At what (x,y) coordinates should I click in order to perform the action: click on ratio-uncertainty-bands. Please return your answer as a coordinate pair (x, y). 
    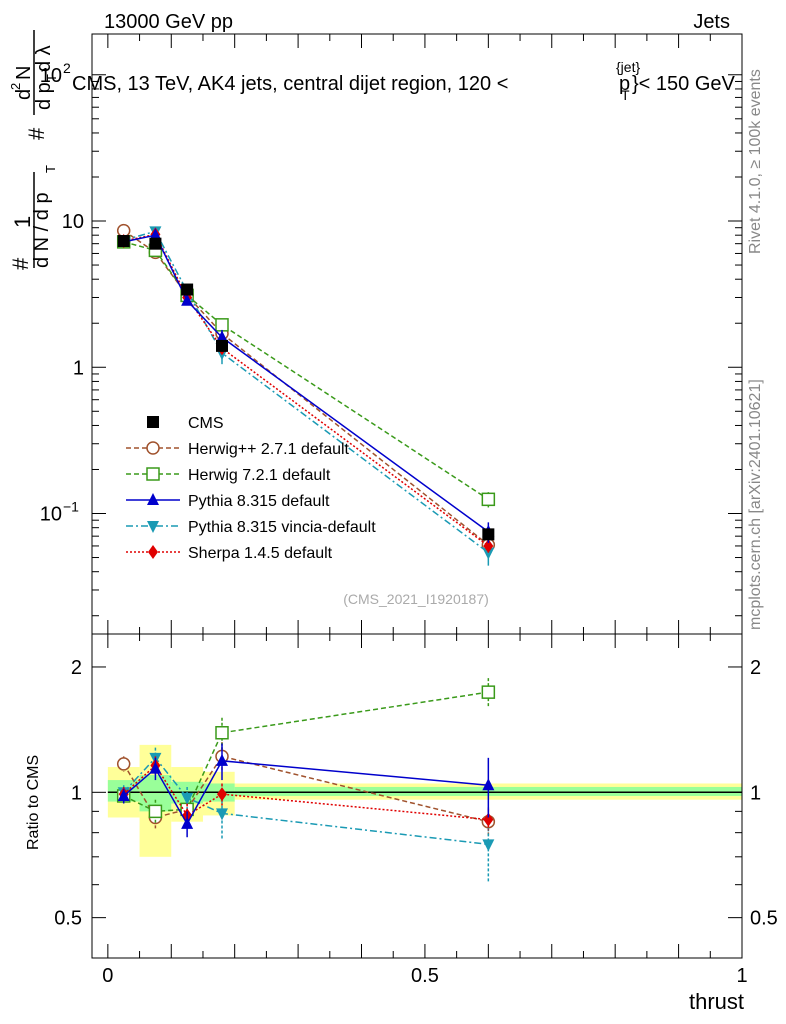
    Looking at the image, I should click on (424, 800).